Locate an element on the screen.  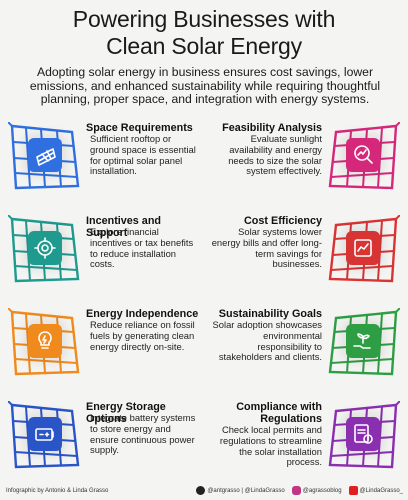
plant-hand-icon is located at coordinates (363, 341).